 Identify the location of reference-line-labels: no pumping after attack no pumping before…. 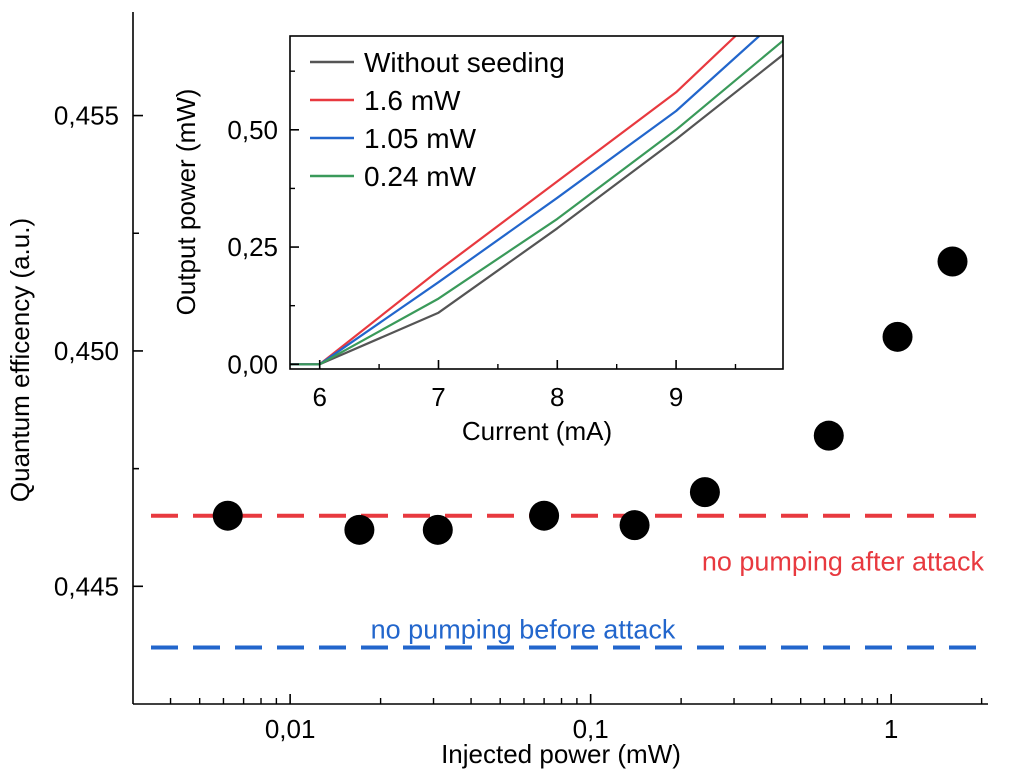
(678, 596).